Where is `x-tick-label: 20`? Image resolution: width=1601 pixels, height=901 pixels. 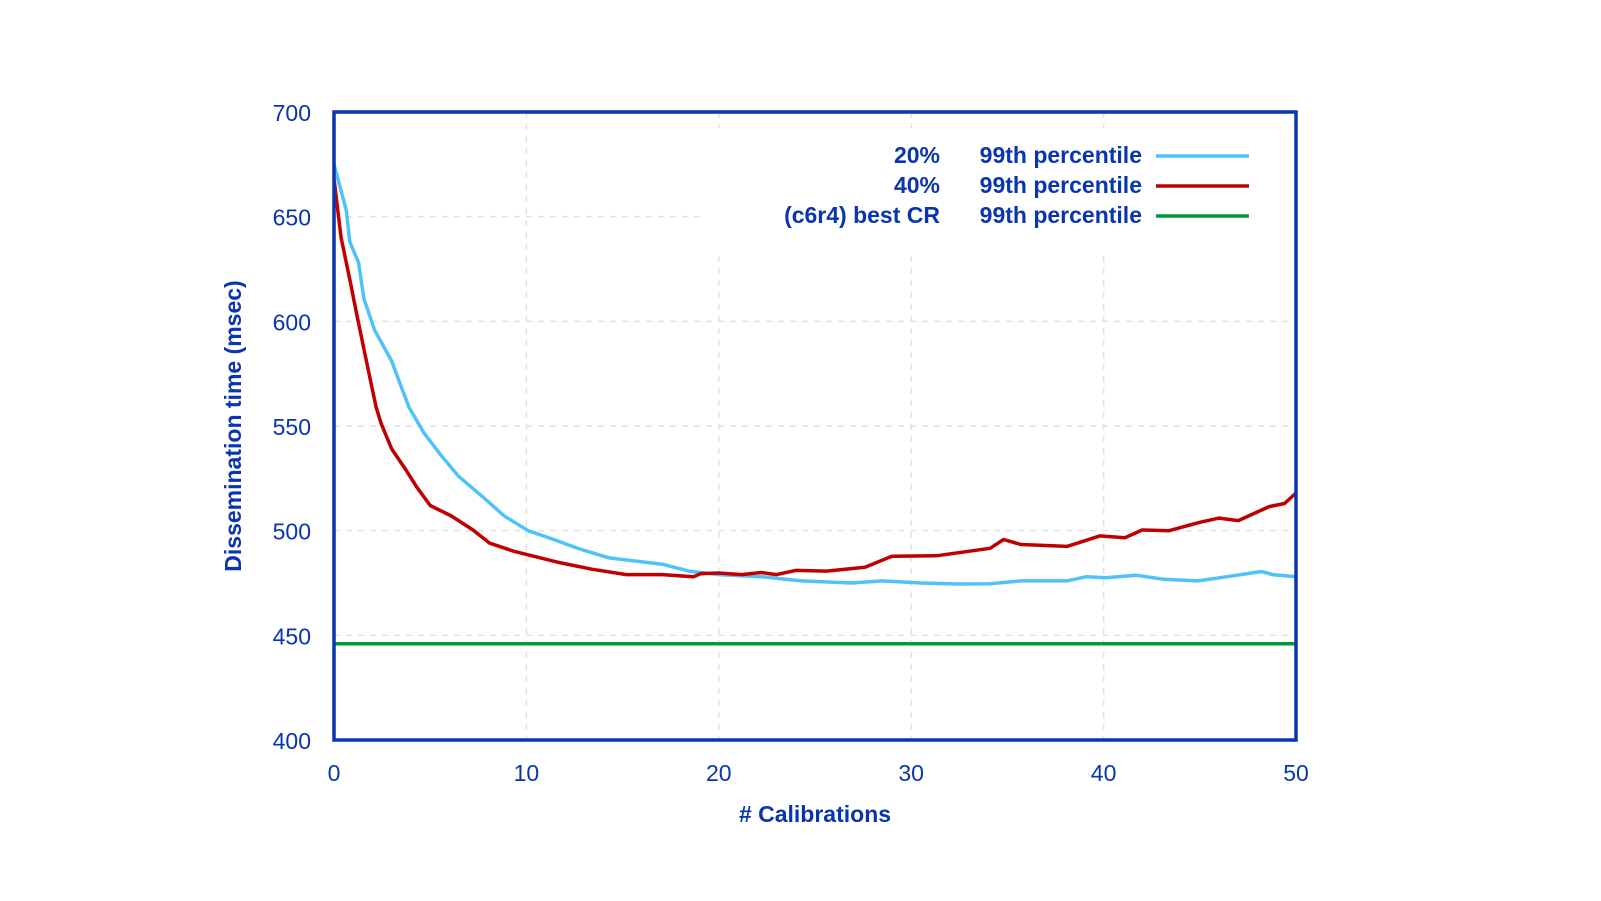 x-tick-label: 20 is located at coordinates (719, 773).